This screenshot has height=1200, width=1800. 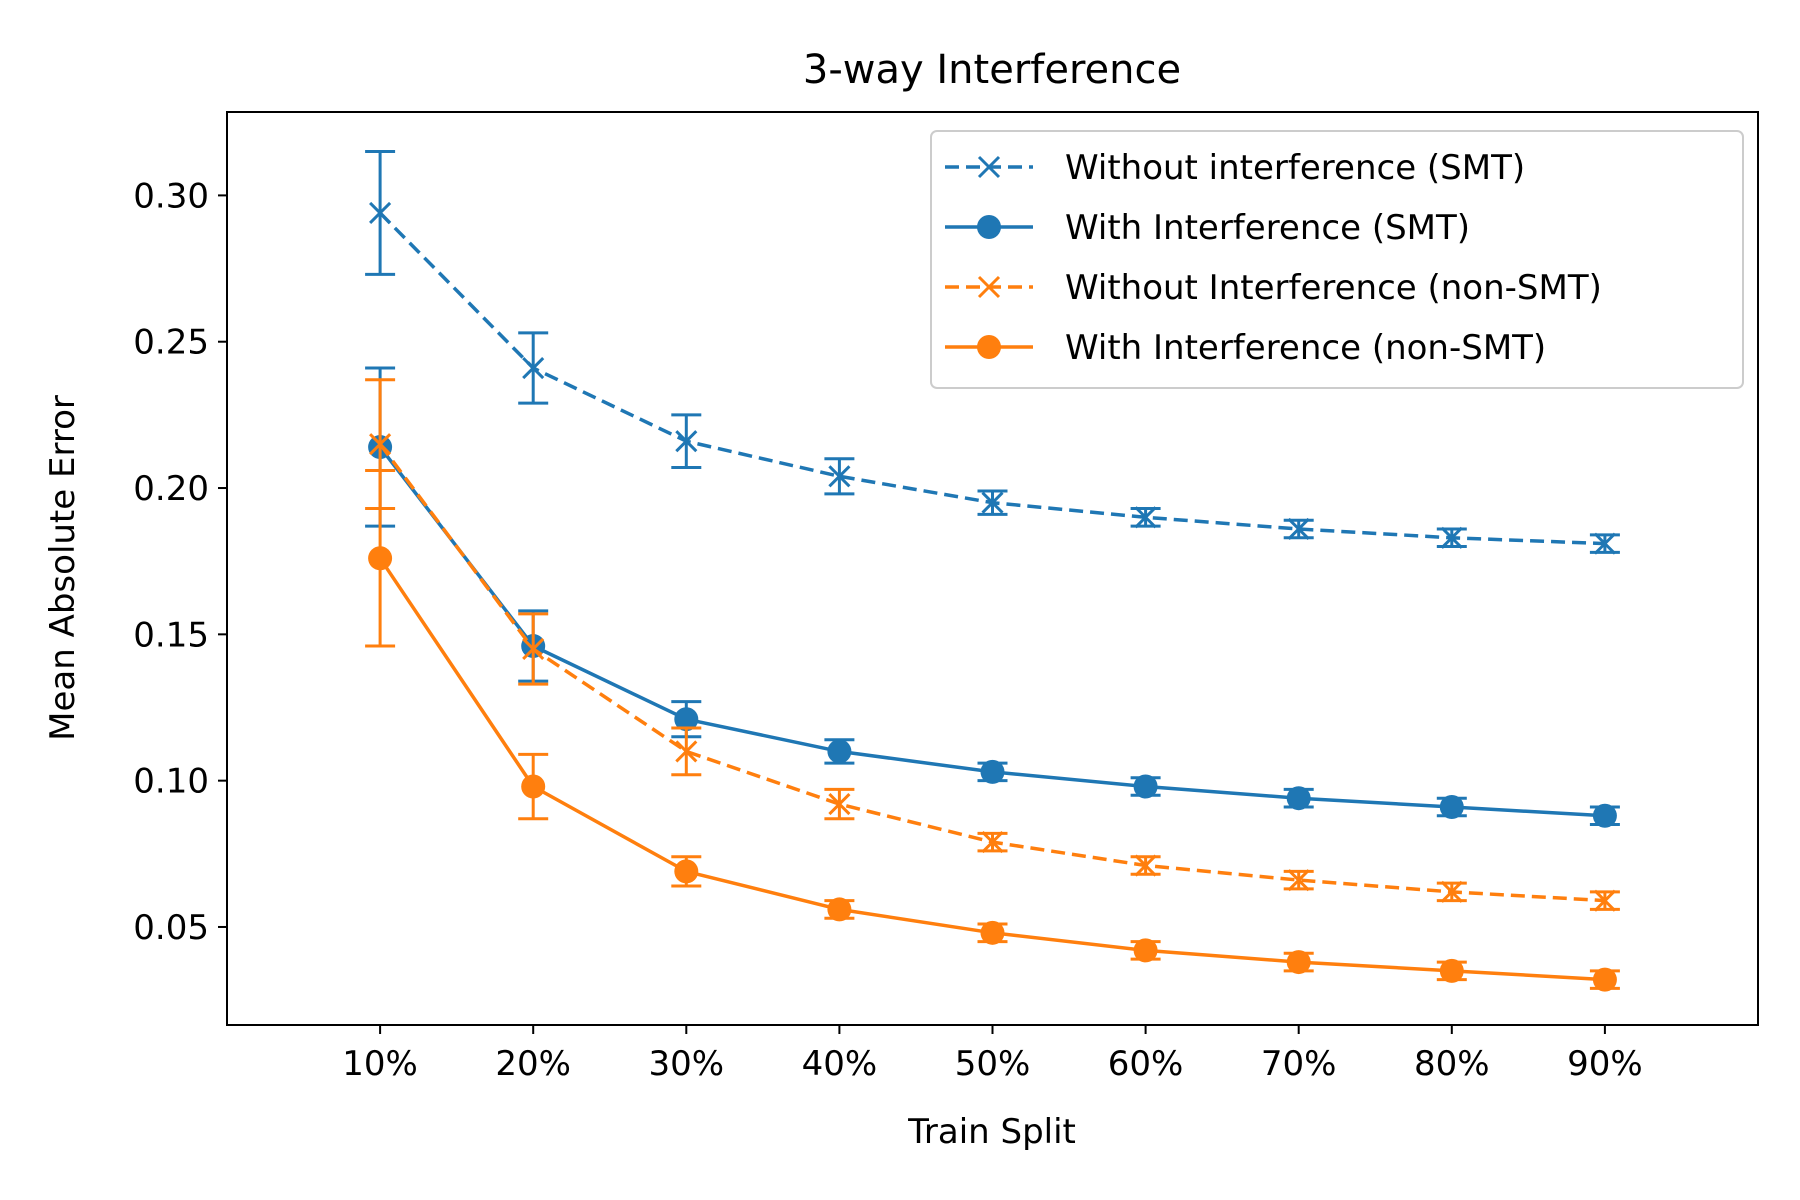 I want to click on legend-item: Without interference (SMT), so click(x=1235, y=168).